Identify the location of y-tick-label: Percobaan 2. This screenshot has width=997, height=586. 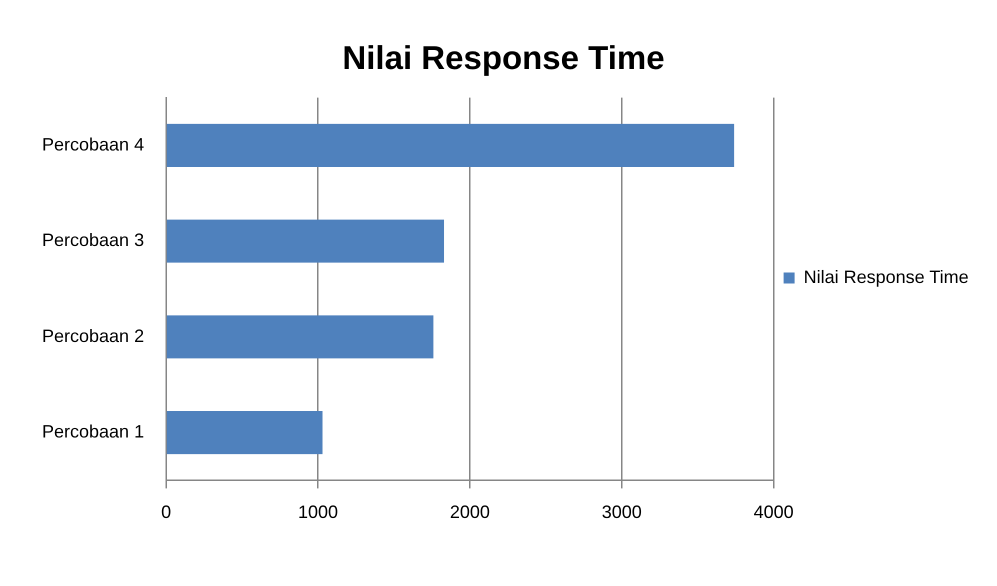
(93, 336).